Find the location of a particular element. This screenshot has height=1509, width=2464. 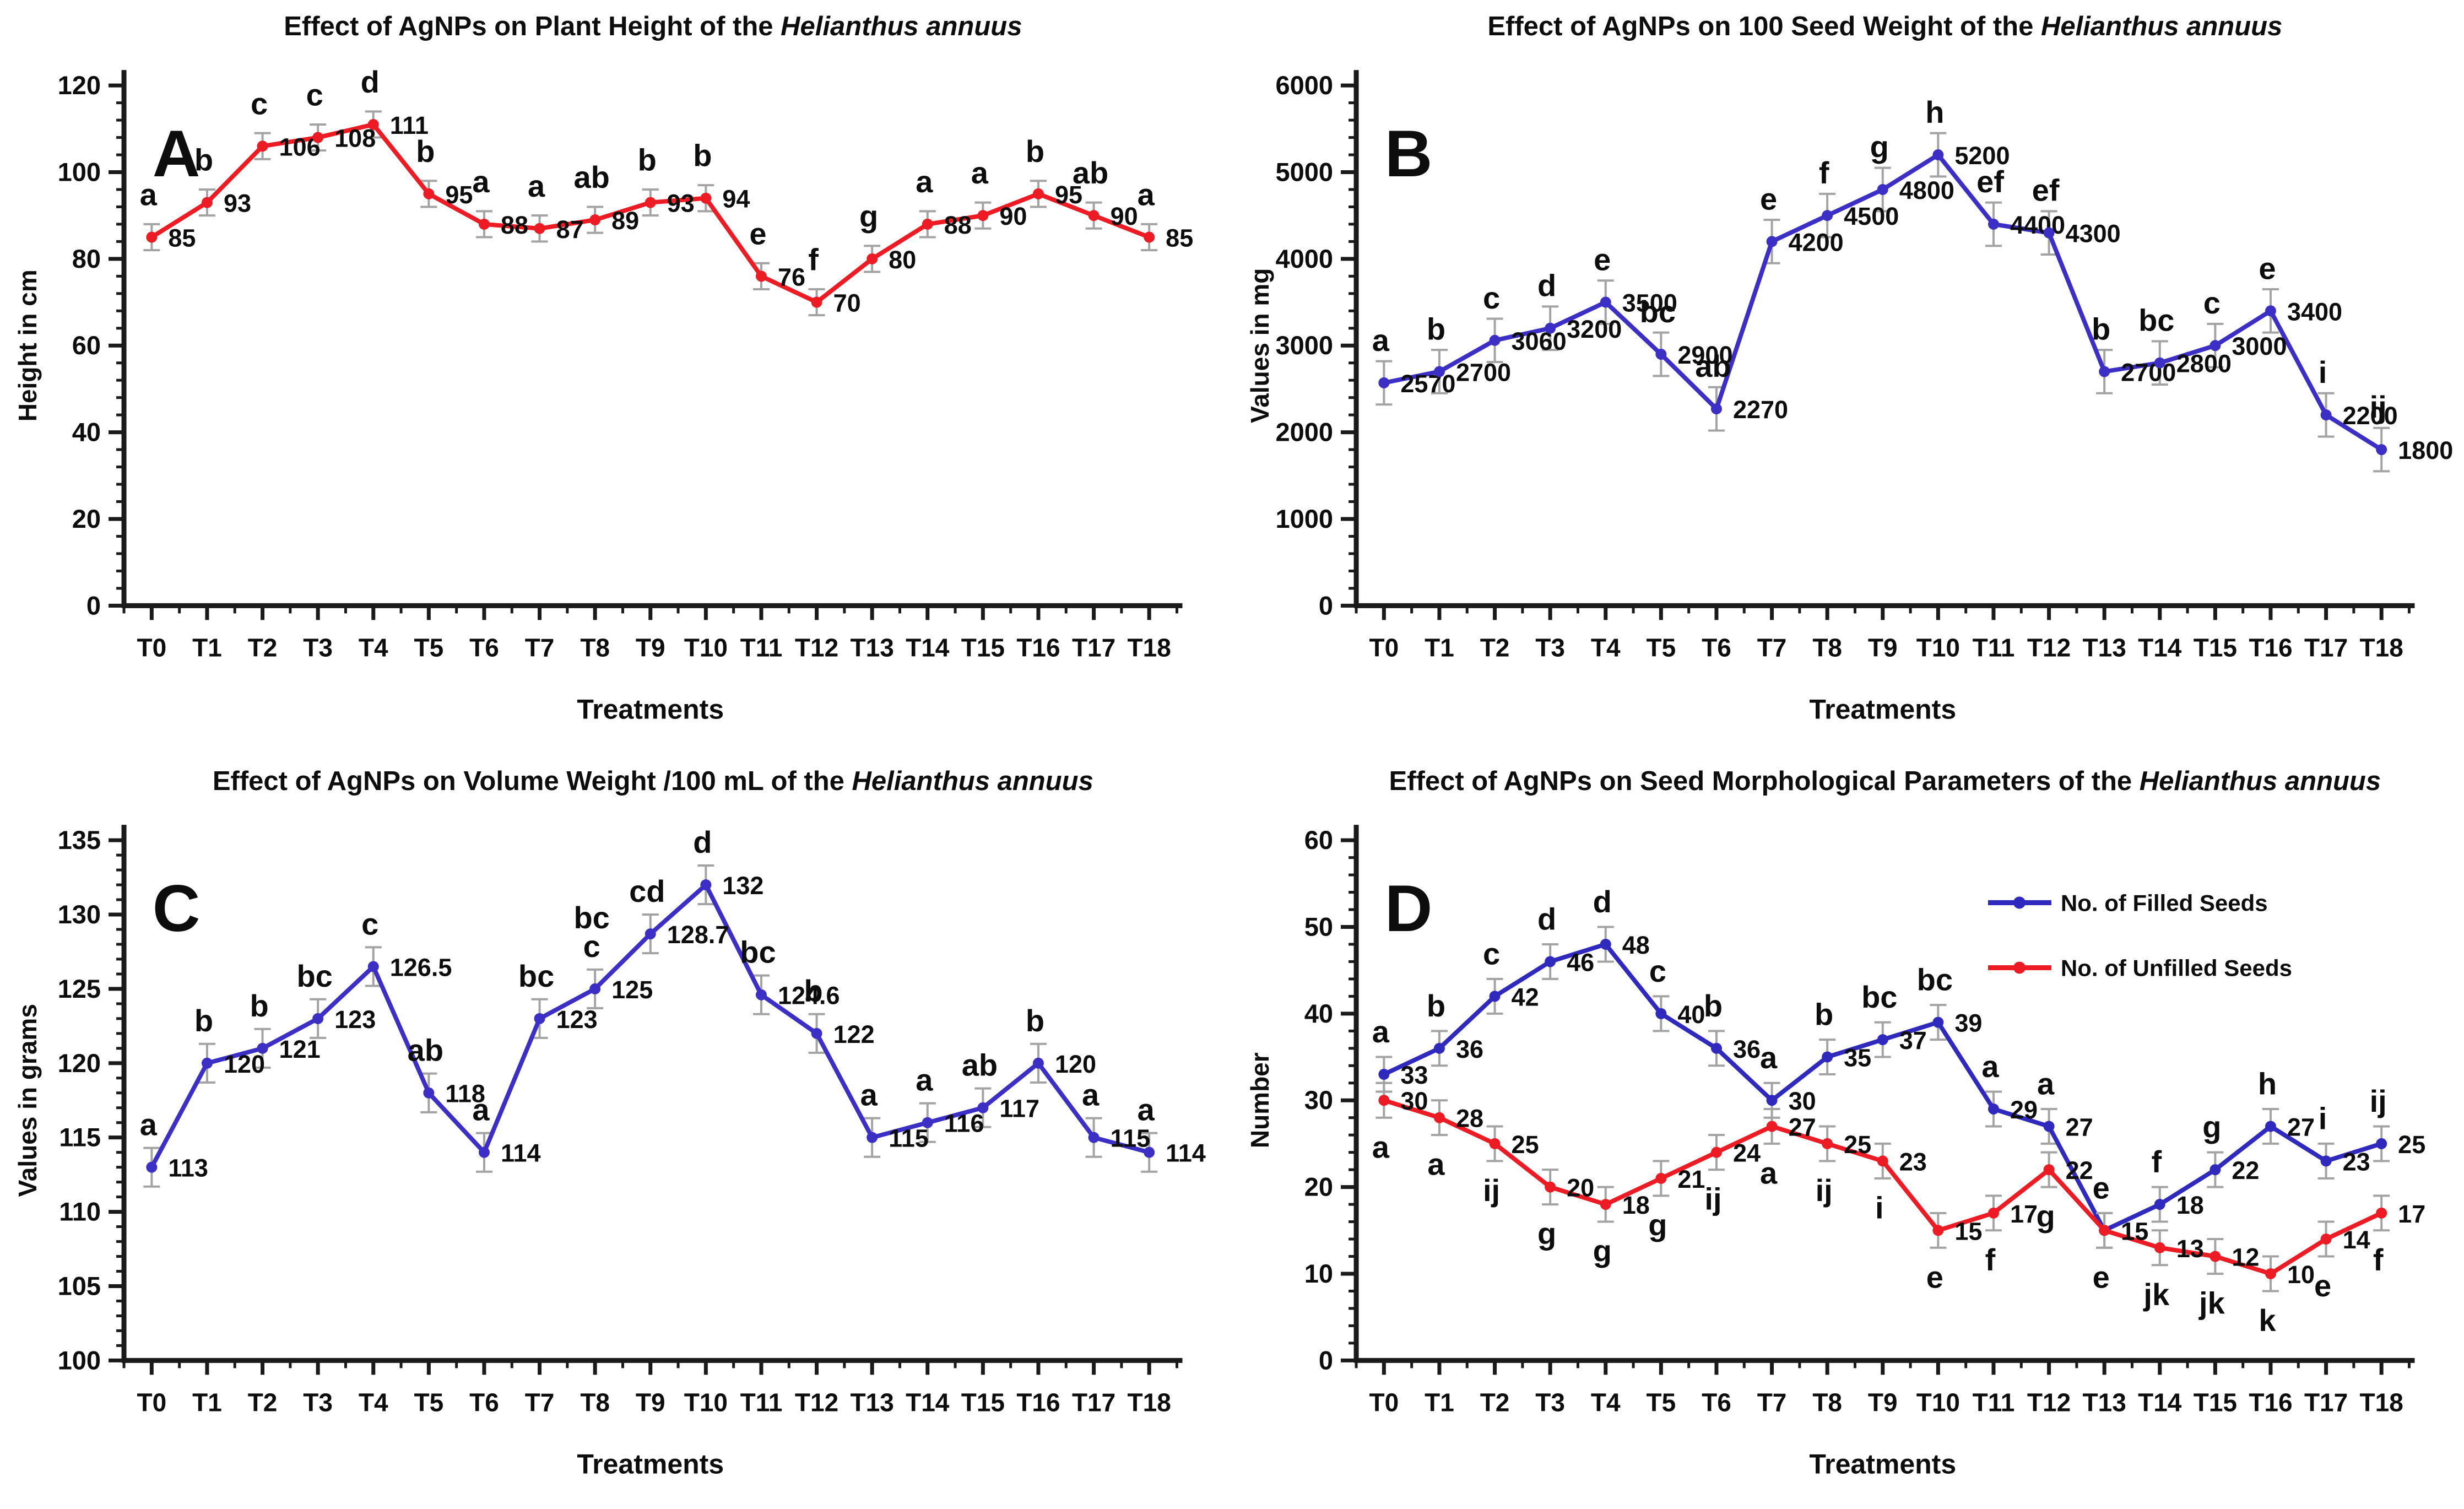

point-value-label: 90 is located at coordinates (1013, 216).